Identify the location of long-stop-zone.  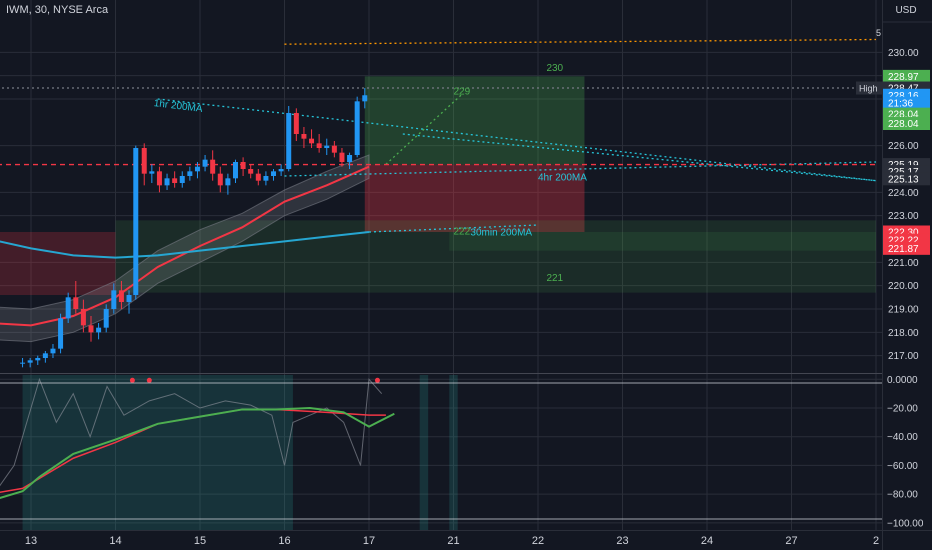
(474, 198).